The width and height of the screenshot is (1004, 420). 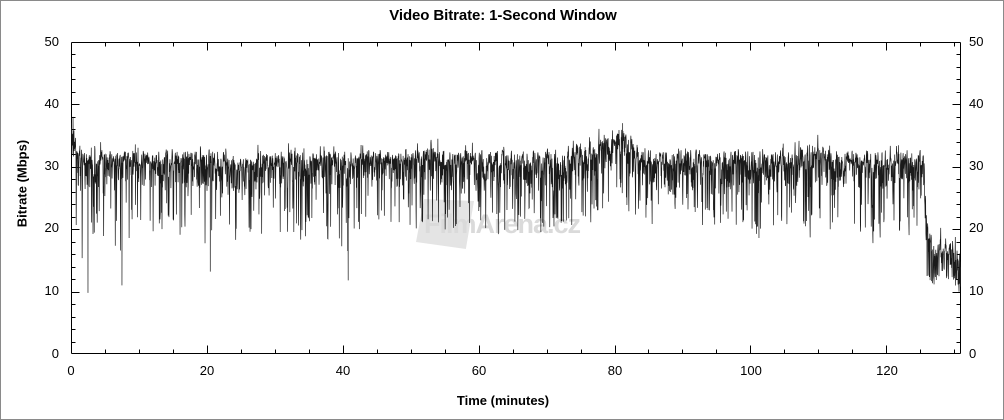 I want to click on y-tick-label-20: 20, so click(x=51, y=227).